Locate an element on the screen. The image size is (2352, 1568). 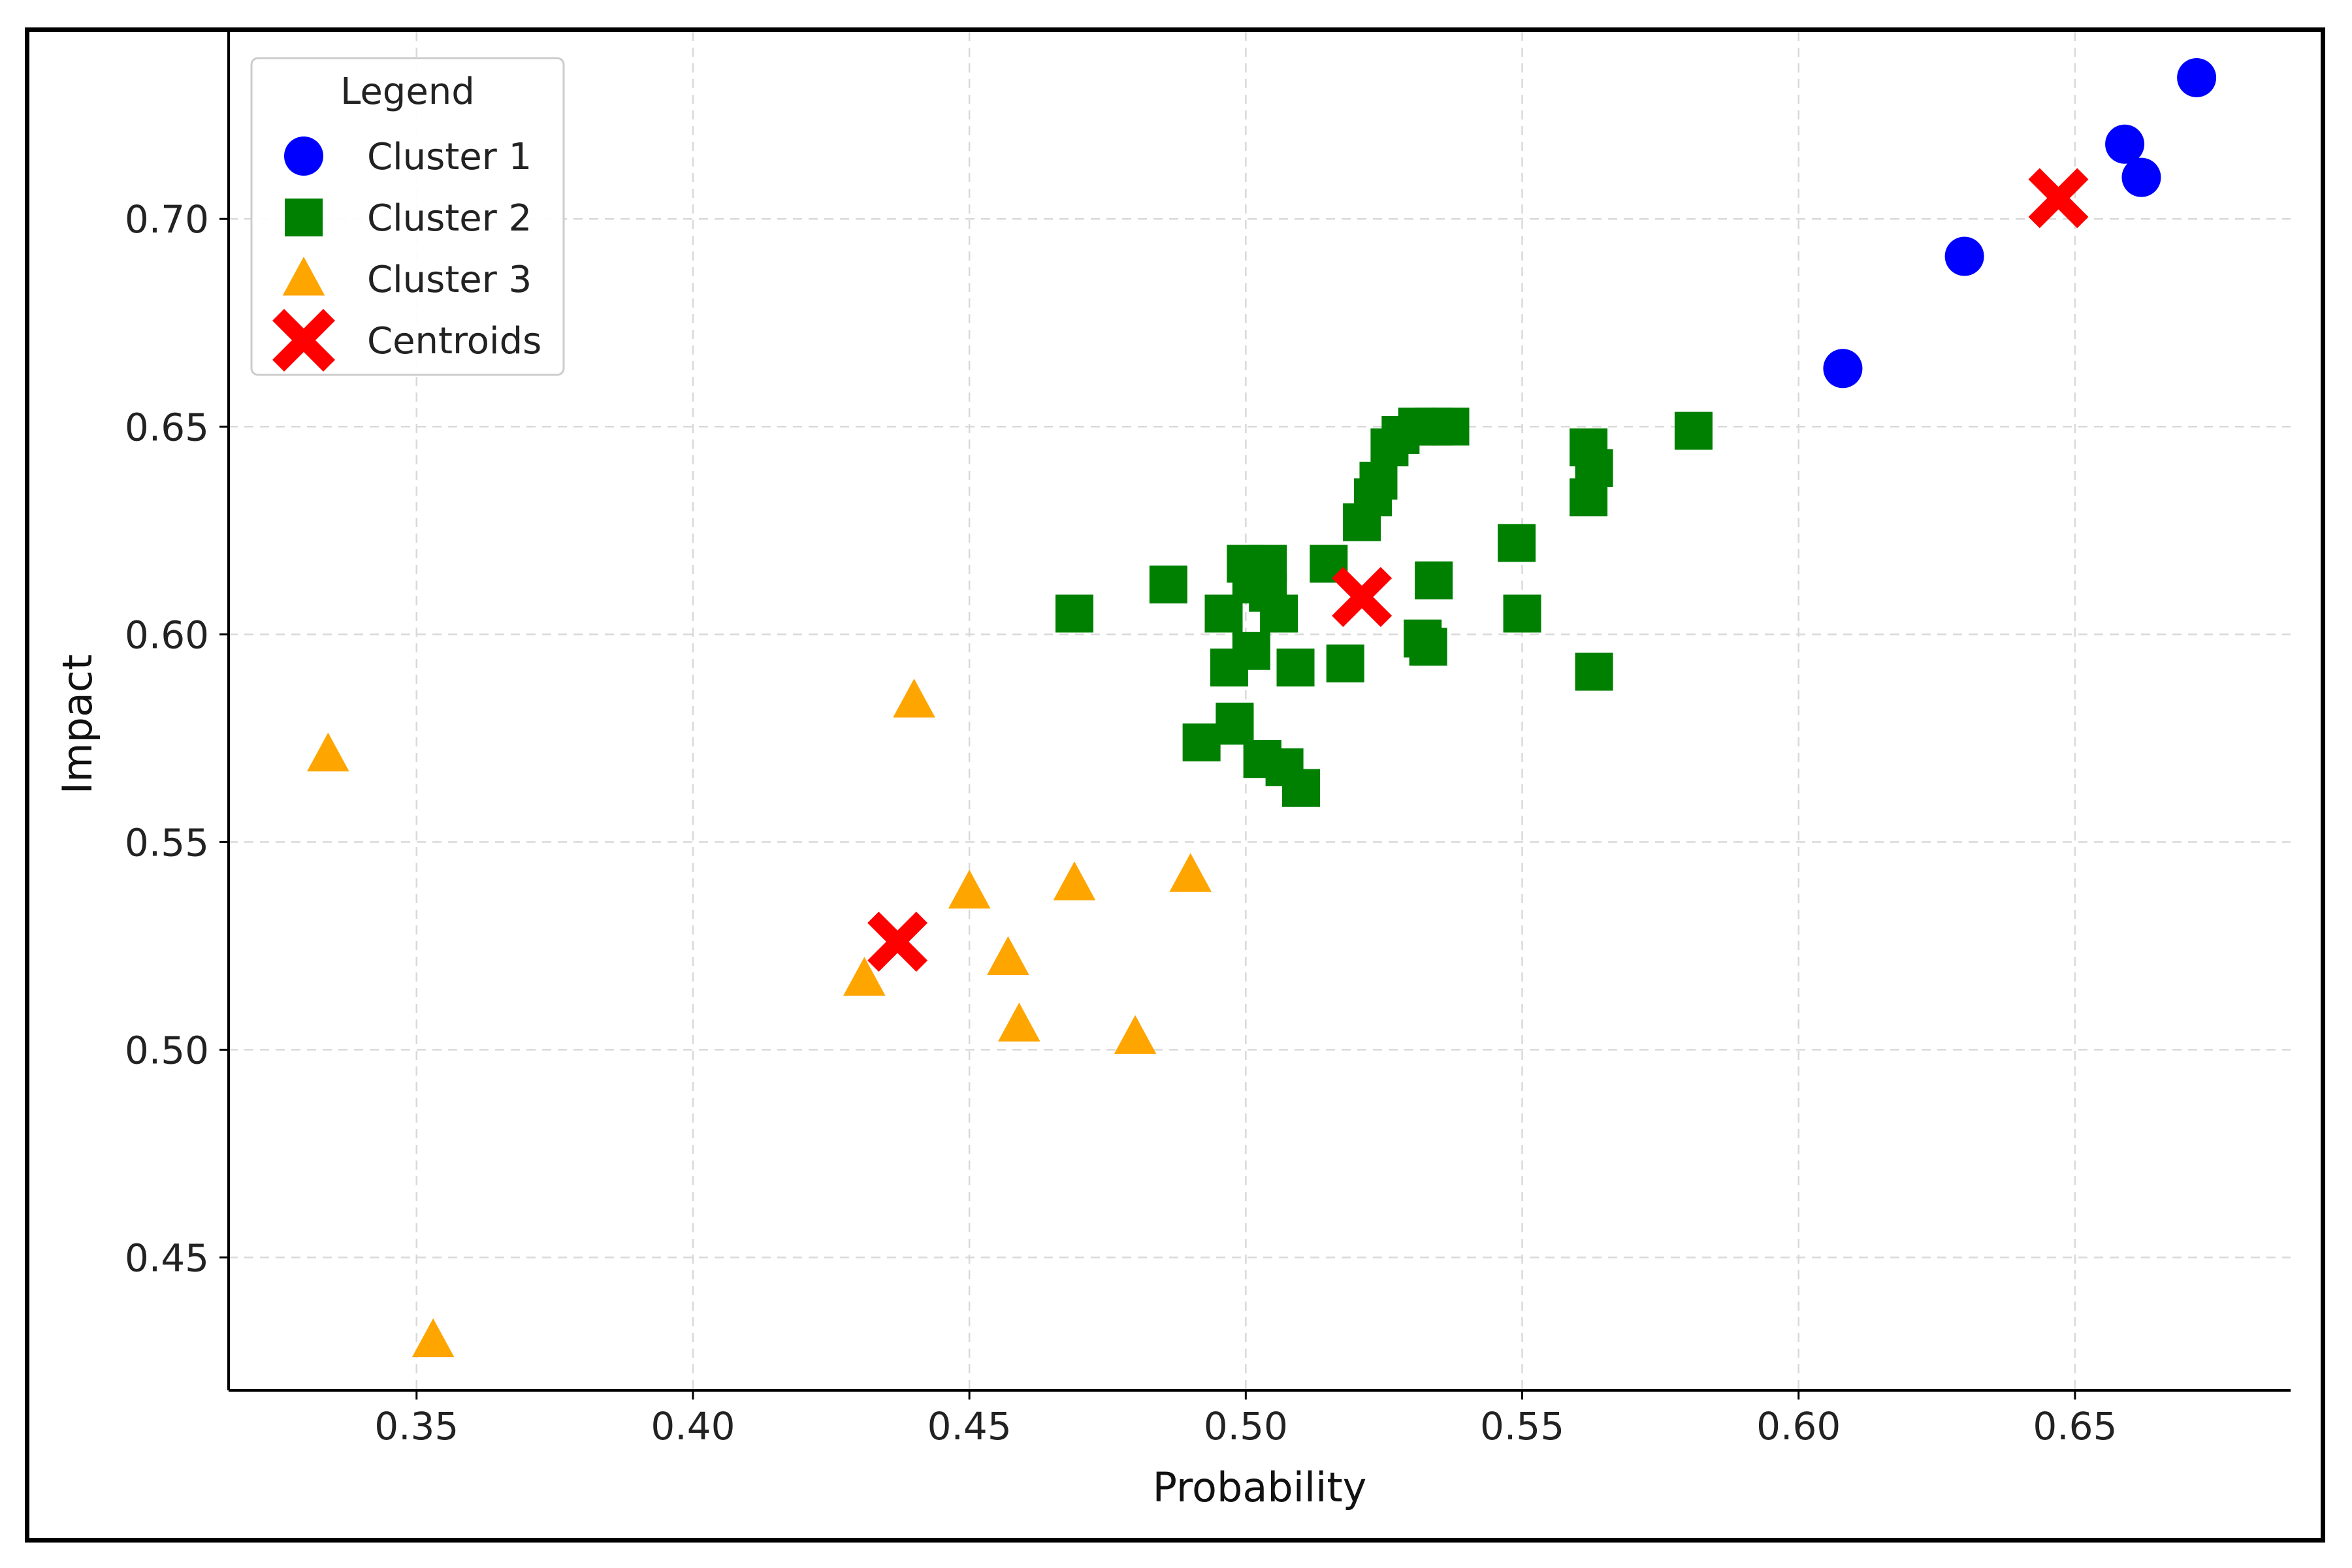
legend-title: Legend is located at coordinates (407, 92).